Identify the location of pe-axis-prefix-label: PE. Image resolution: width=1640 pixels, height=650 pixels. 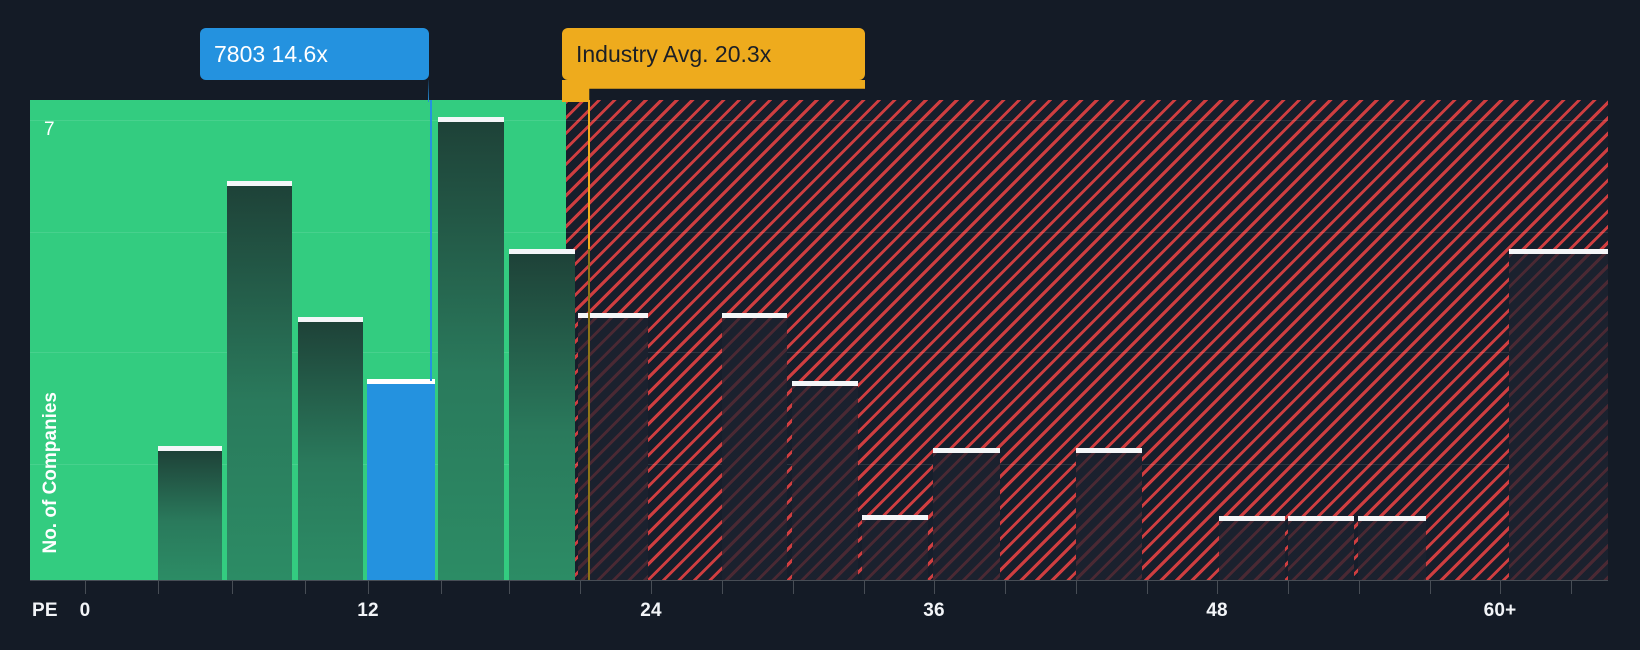
(45, 610).